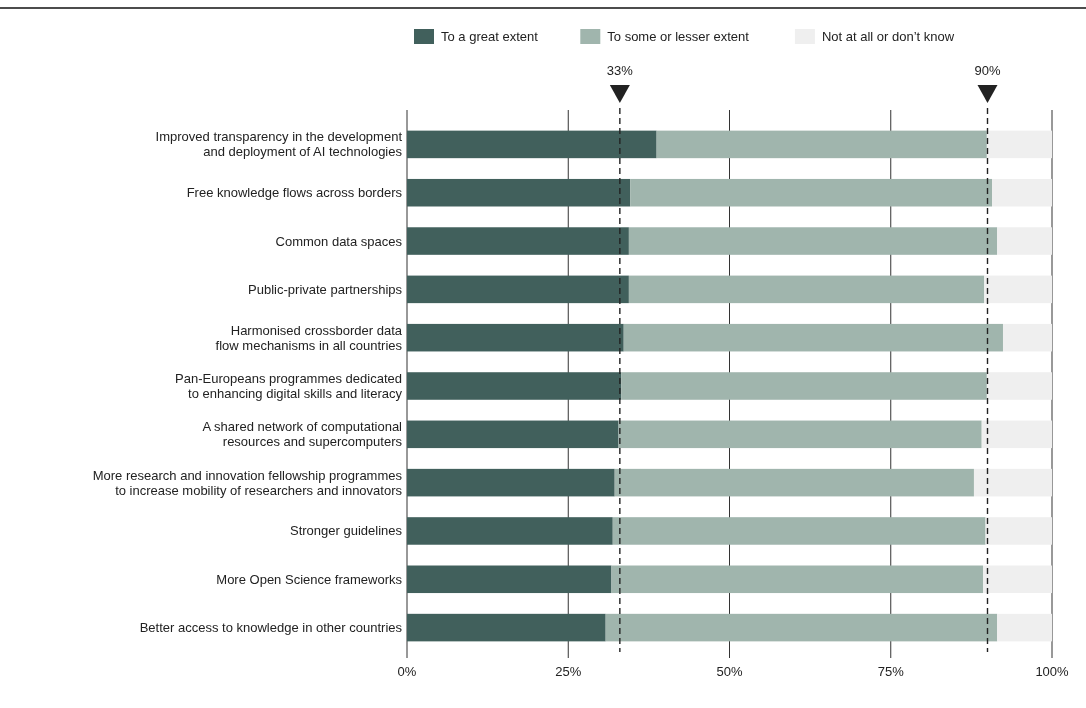 The image size is (1086, 708). What do you see at coordinates (568, 671) in the screenshot?
I see `x-tick-label: 25%` at bounding box center [568, 671].